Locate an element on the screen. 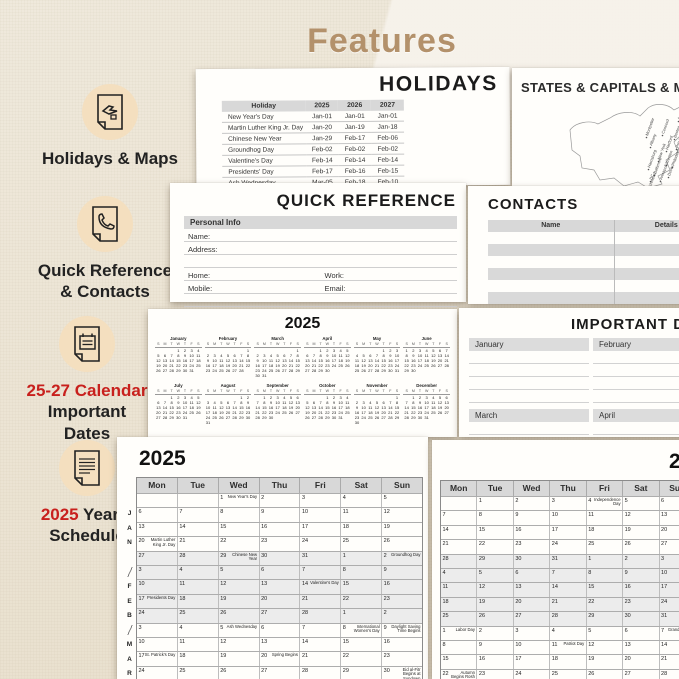 The width and height of the screenshot is (679, 679). mini-day: 6 is located at coordinates (234, 355).